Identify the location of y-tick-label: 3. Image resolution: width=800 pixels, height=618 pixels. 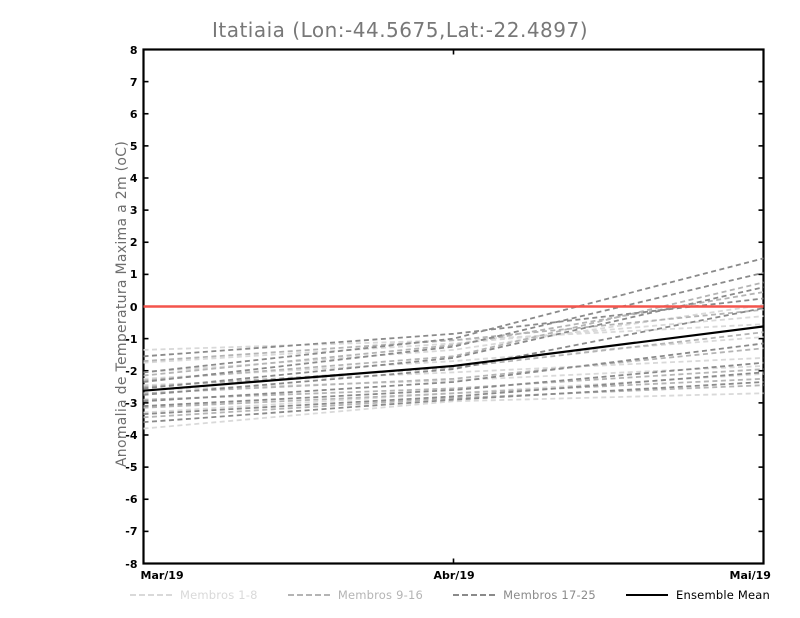
(133, 211).